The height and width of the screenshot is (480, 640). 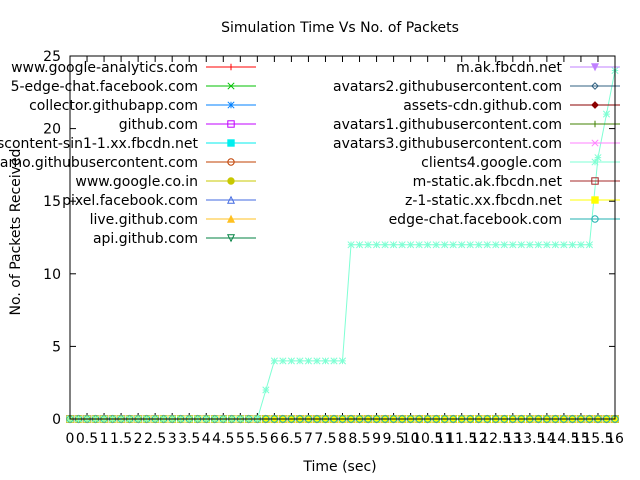 What do you see at coordinates (174, 239) in the screenshot?
I see `legend-entry: api.github.com` at bounding box center [174, 239].